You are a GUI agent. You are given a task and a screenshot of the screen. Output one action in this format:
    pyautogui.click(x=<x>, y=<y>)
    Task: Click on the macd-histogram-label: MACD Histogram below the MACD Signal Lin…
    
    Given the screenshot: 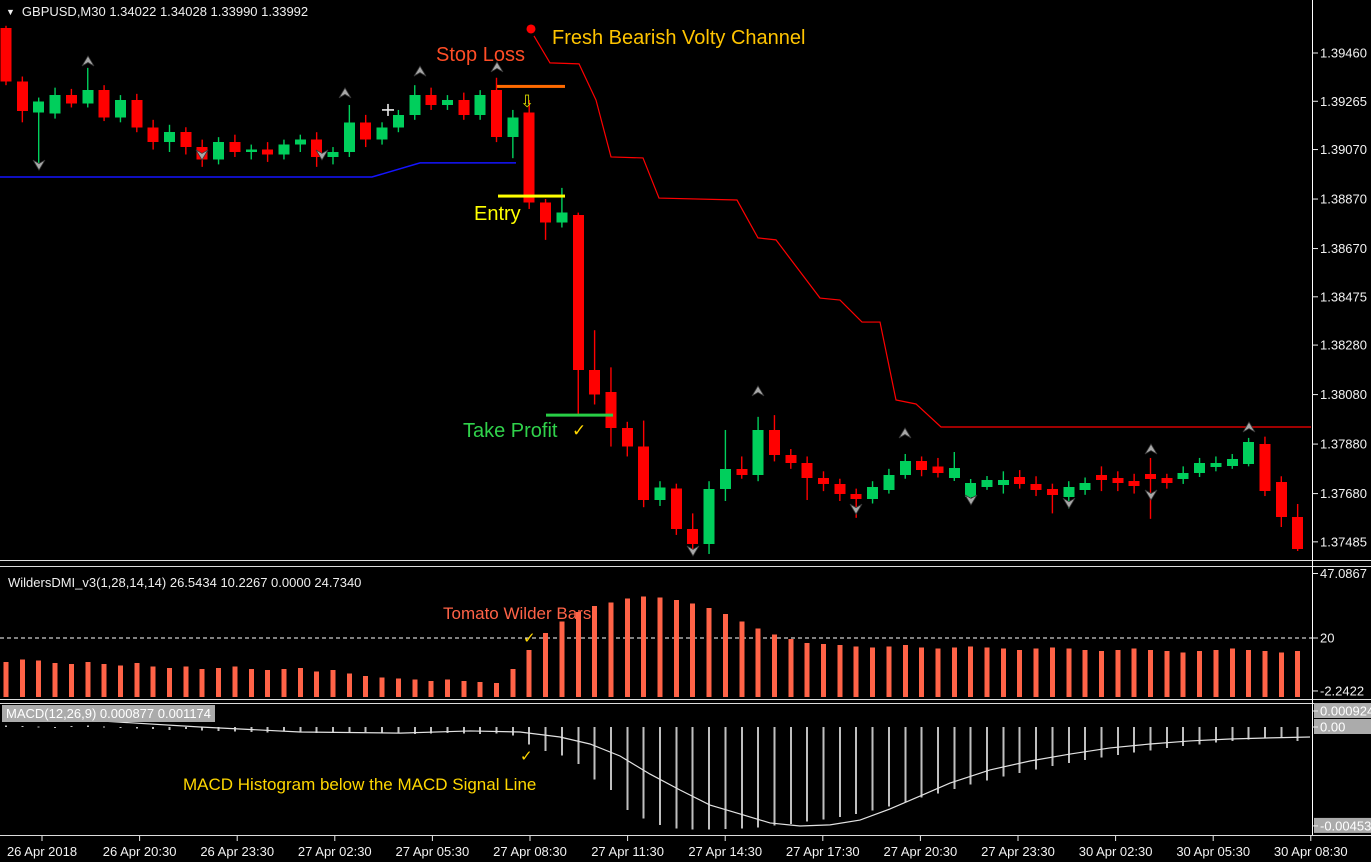 What is the action you would take?
    pyautogui.click(x=360, y=784)
    